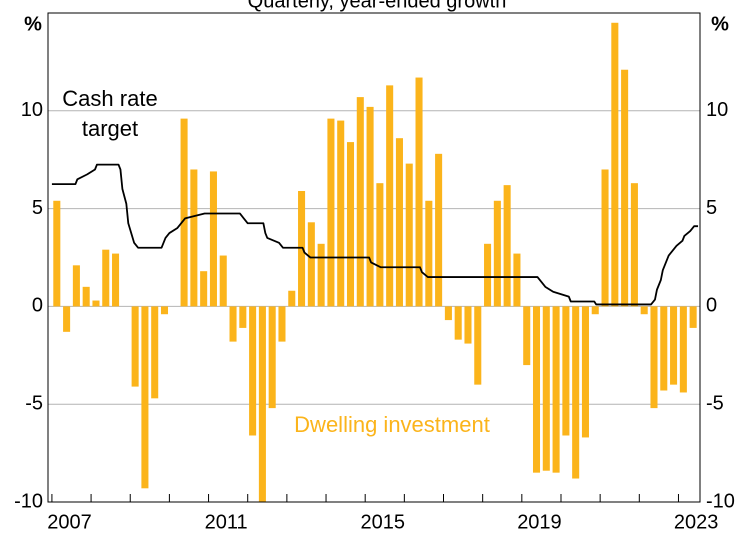 The width and height of the screenshot is (754, 539). Describe the element at coordinates (711, 306) in the screenshot. I see `y2-tick-label: 0` at that location.